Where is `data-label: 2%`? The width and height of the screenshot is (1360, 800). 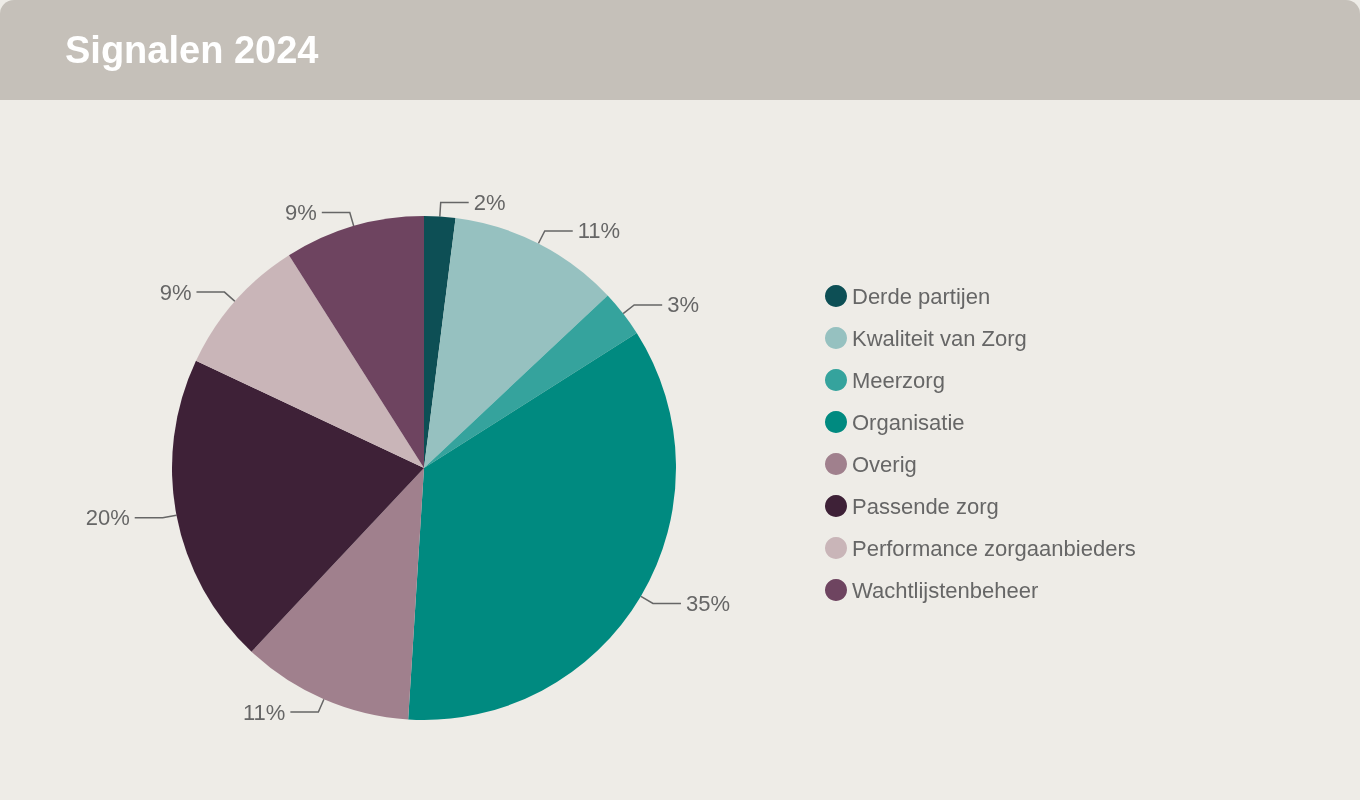
data-label: 2% is located at coordinates (489, 203).